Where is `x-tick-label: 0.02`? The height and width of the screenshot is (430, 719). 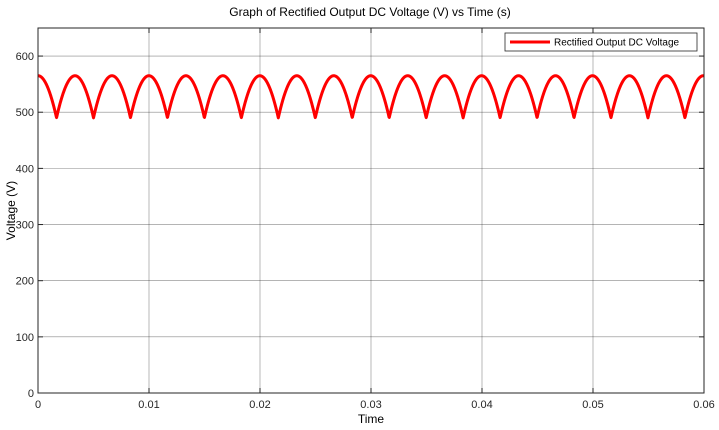
x-tick-label: 0.02 is located at coordinates (259, 405).